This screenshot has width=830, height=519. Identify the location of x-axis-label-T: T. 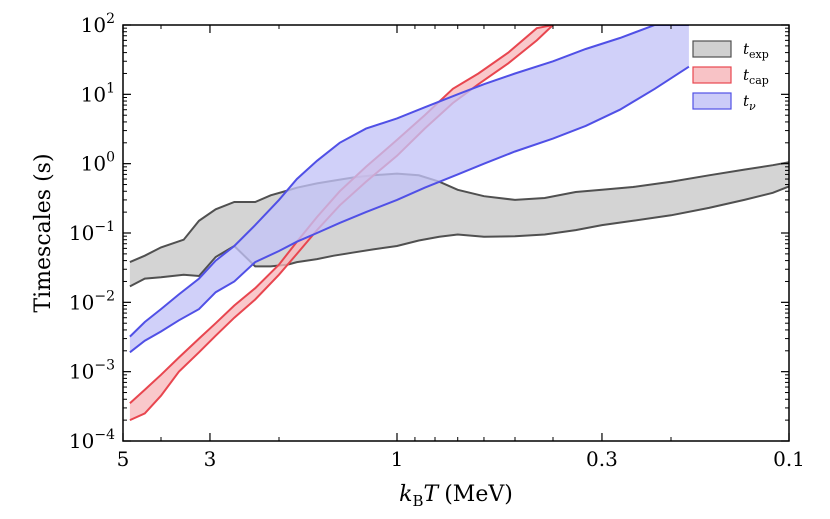
(432, 494).